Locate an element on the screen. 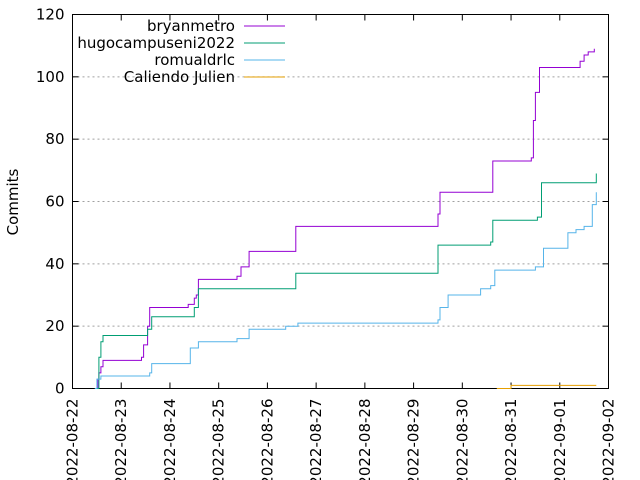 The width and height of the screenshot is (640, 480). x-tick-label: 2022-09-01 is located at coordinates (560, 439).